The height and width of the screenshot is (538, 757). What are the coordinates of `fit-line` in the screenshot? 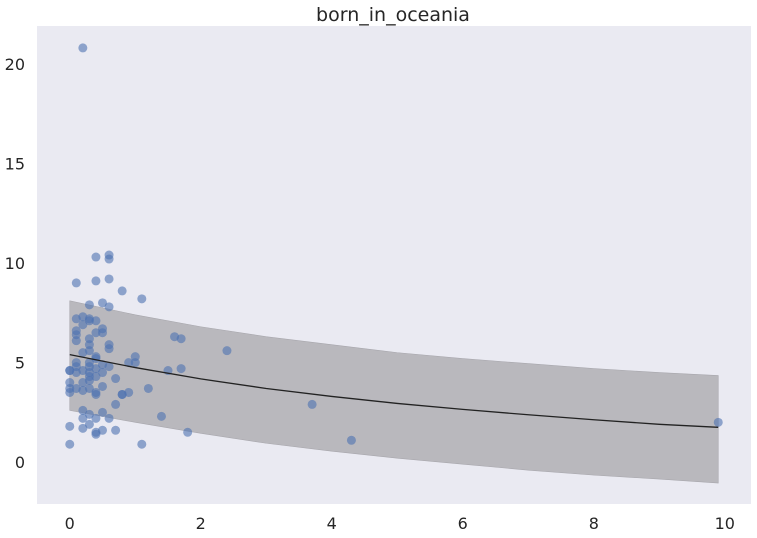 It's located at (394, 390).